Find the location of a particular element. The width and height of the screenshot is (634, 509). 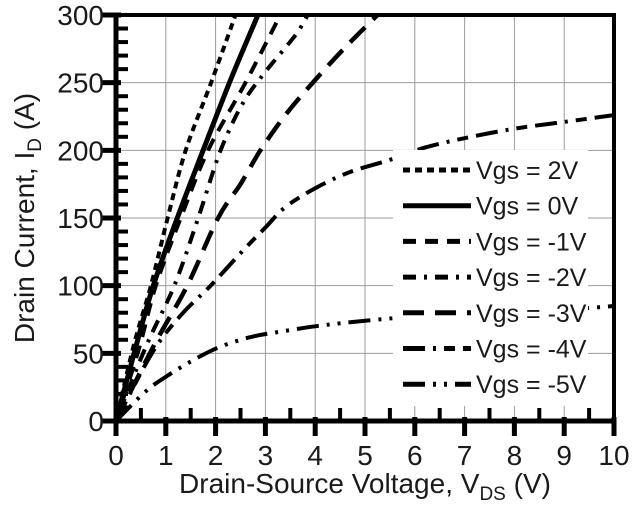

legend-label: Vgs = 0V is located at coordinates (527, 207).